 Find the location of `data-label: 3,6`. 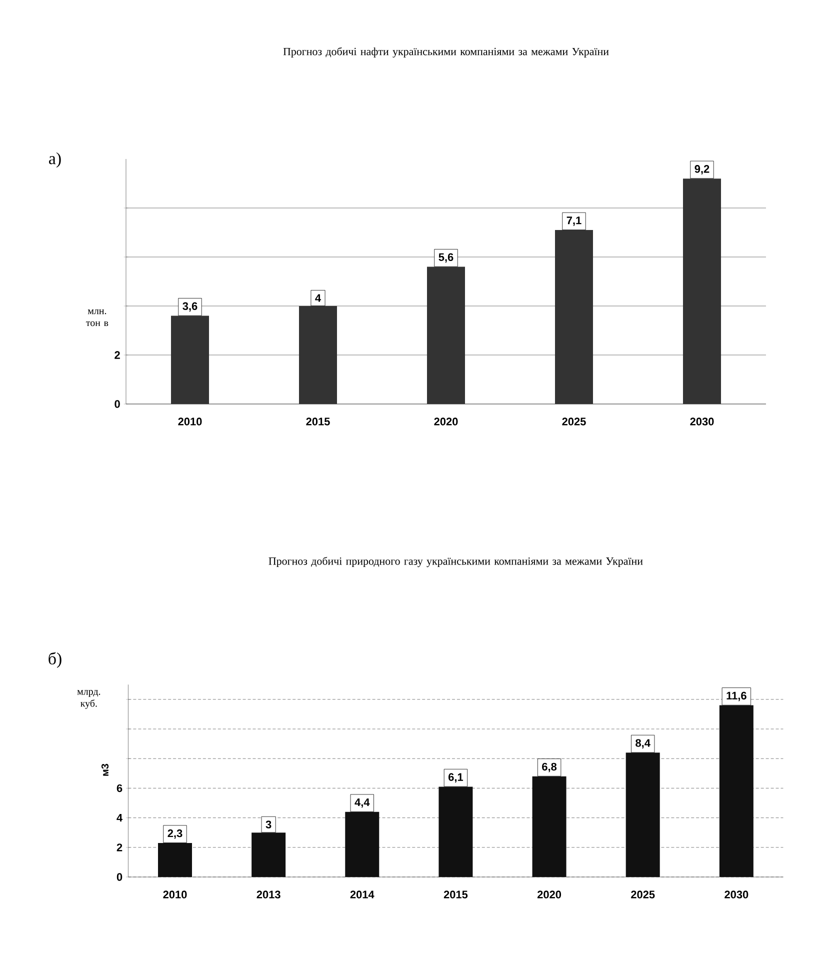

data-label: 3,6 is located at coordinates (190, 307).